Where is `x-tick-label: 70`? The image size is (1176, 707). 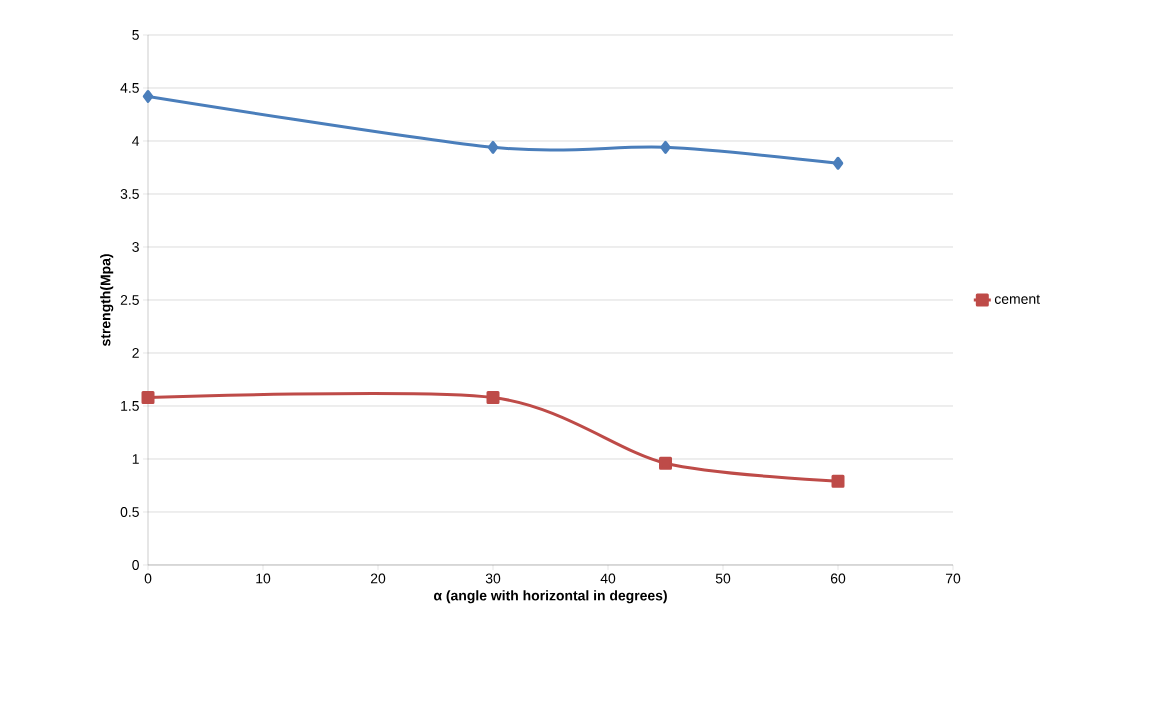 x-tick-label: 70 is located at coordinates (953, 578).